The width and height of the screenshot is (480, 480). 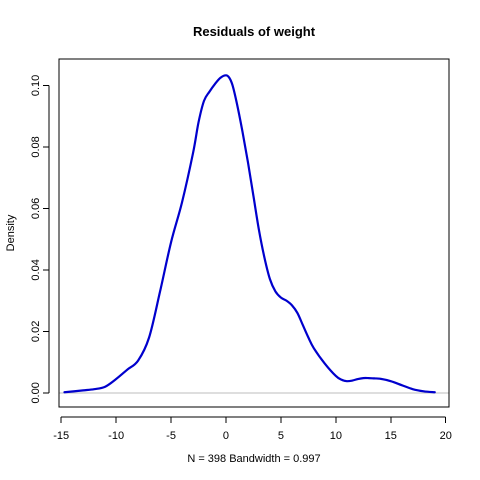 What do you see at coordinates (281, 436) in the screenshot?
I see `x-tick-label: 5` at bounding box center [281, 436].